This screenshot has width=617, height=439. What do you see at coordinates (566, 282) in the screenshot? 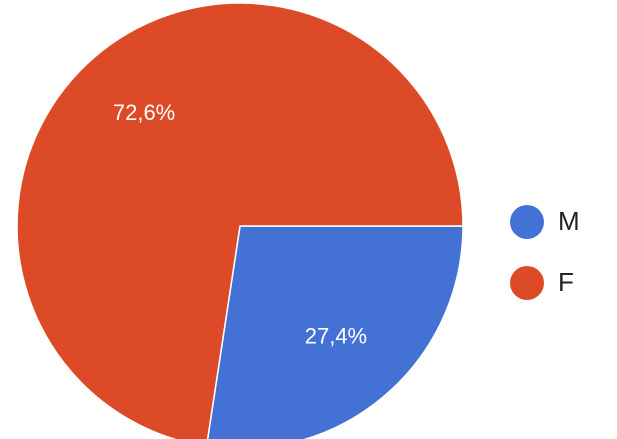
I see `legend-label: F` at bounding box center [566, 282].